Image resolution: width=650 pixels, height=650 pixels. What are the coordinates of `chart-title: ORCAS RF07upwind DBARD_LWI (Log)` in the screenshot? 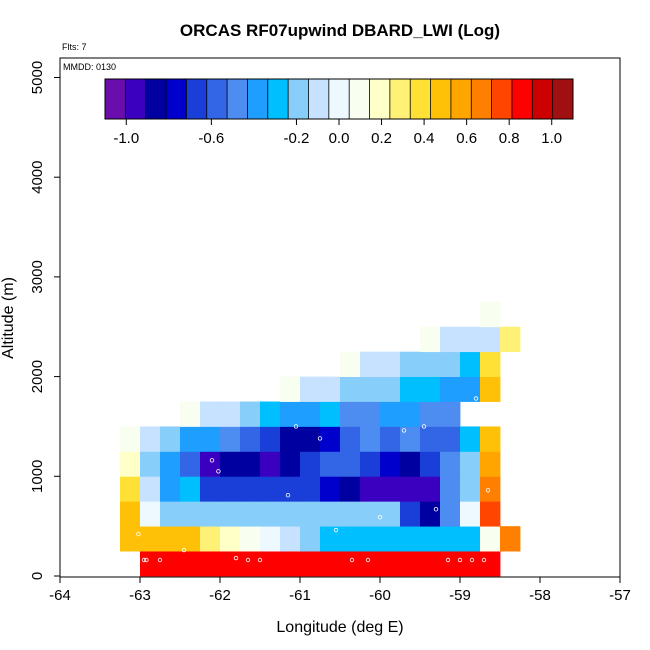 It's located at (340, 30).